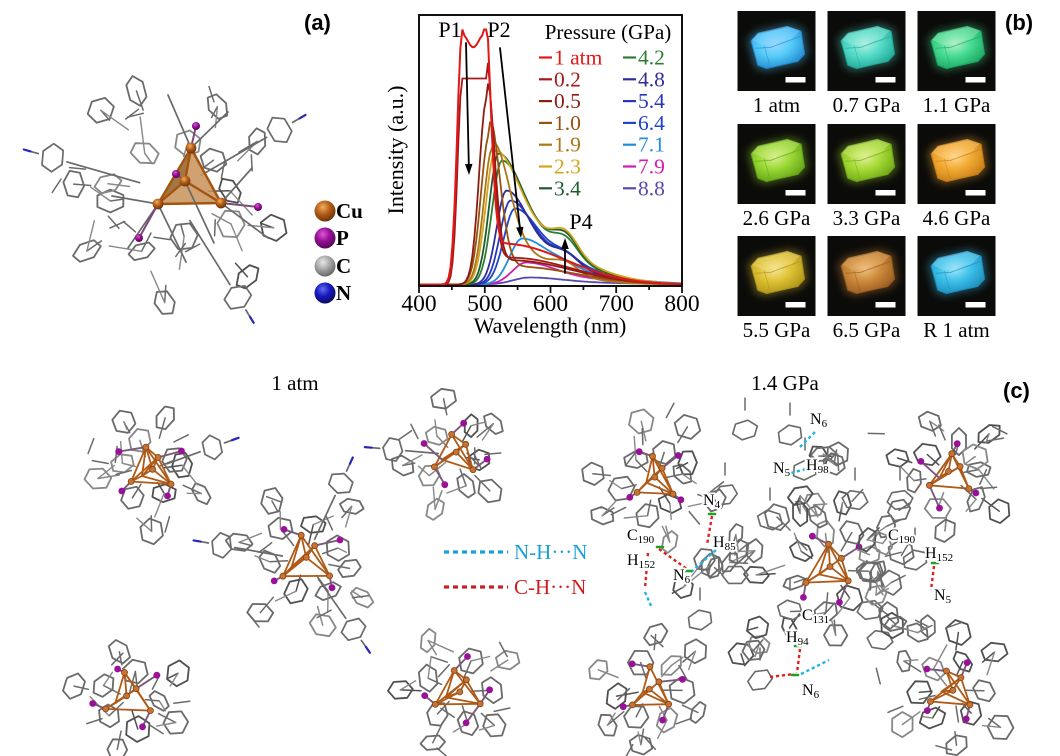  I want to click on svg-text: 1.4 GPa, so click(785, 383).